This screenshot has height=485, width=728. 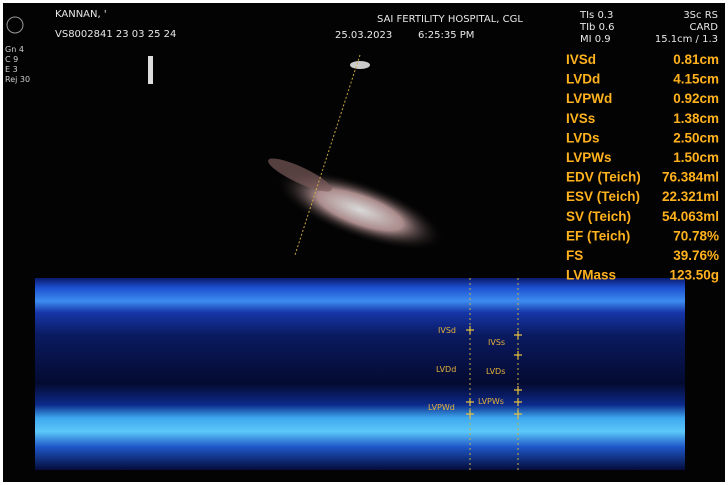 I want to click on measurement-value: 0.81cm, so click(x=696, y=59).